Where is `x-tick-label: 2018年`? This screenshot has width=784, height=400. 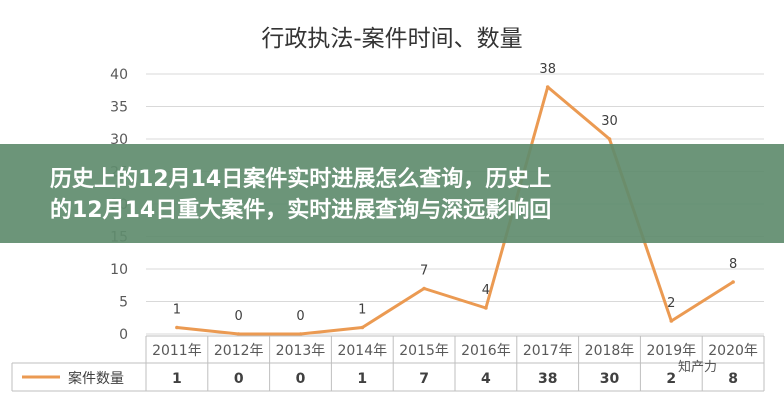
x-tick-label: 2018年 is located at coordinates (610, 351).